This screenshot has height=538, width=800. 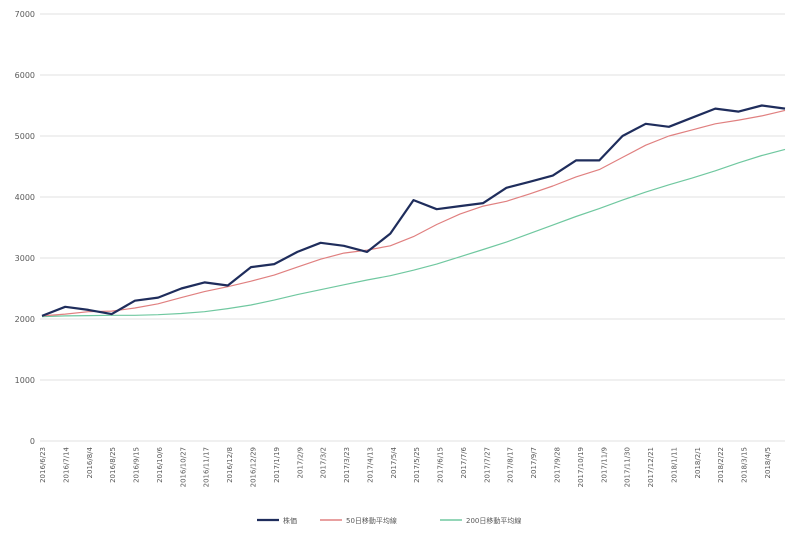 What do you see at coordinates (464, 462) in the screenshot?
I see `x-tick-label: 2017/7/6` at bounding box center [464, 462].